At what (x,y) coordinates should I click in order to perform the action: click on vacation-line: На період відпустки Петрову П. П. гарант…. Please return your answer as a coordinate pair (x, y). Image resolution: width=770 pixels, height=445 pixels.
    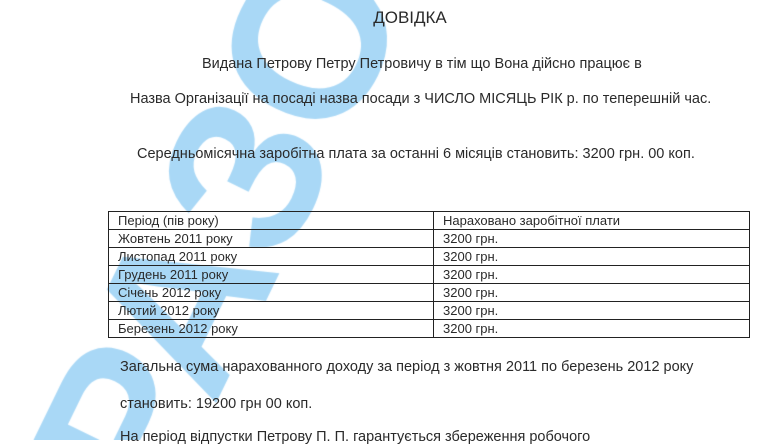
    Looking at the image, I should click on (355, 437).